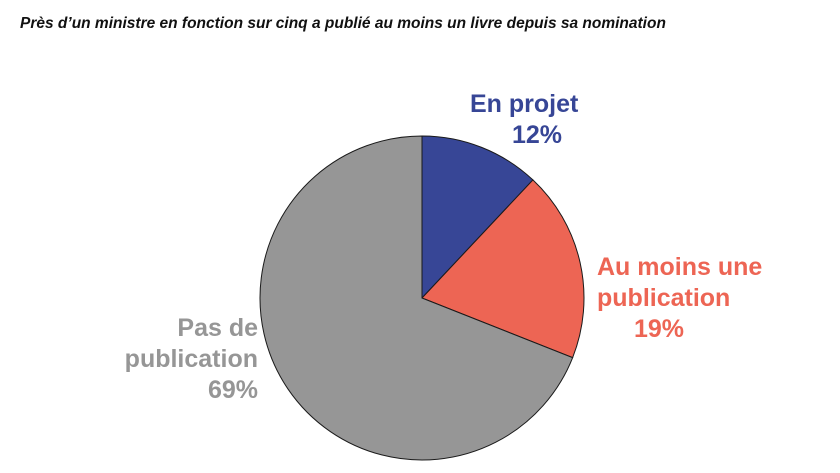 This screenshot has height=473, width=840. I want to click on slice-label-au-moins-une-publication: Au moins une publication 19%, so click(684, 298).